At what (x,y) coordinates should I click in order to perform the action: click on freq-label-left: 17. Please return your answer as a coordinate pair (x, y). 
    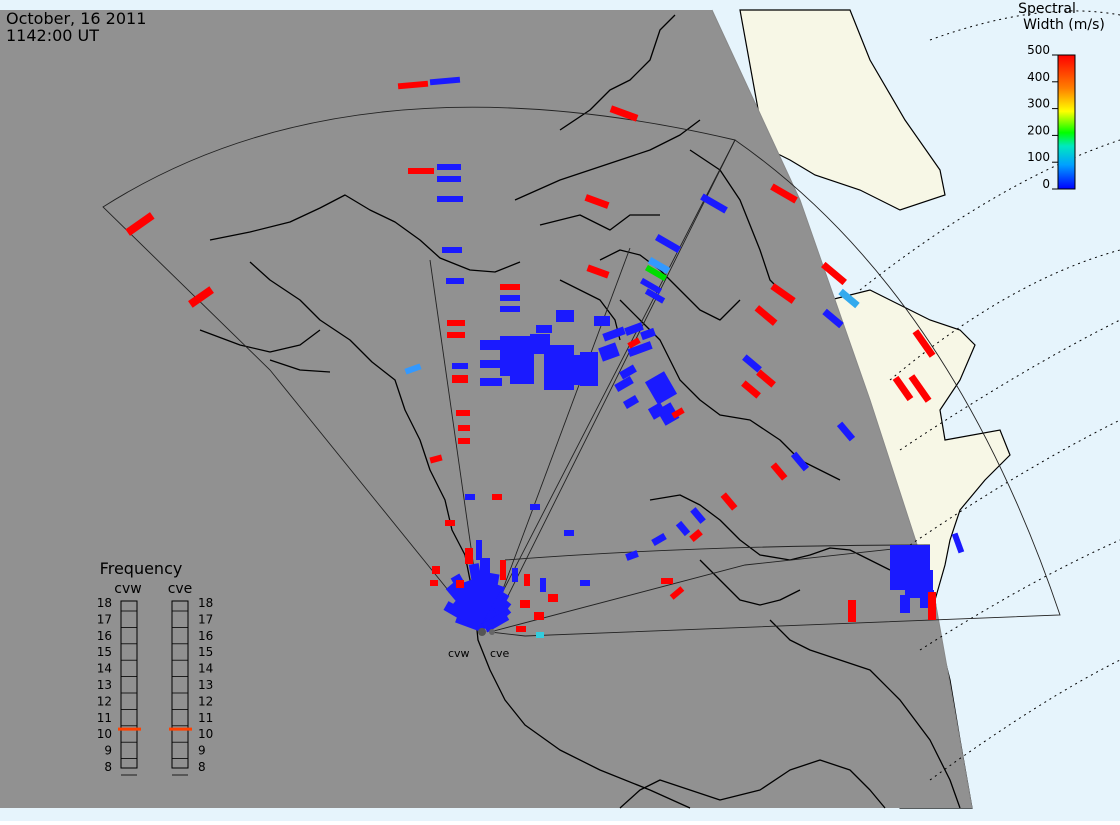
    Looking at the image, I should click on (104, 619).